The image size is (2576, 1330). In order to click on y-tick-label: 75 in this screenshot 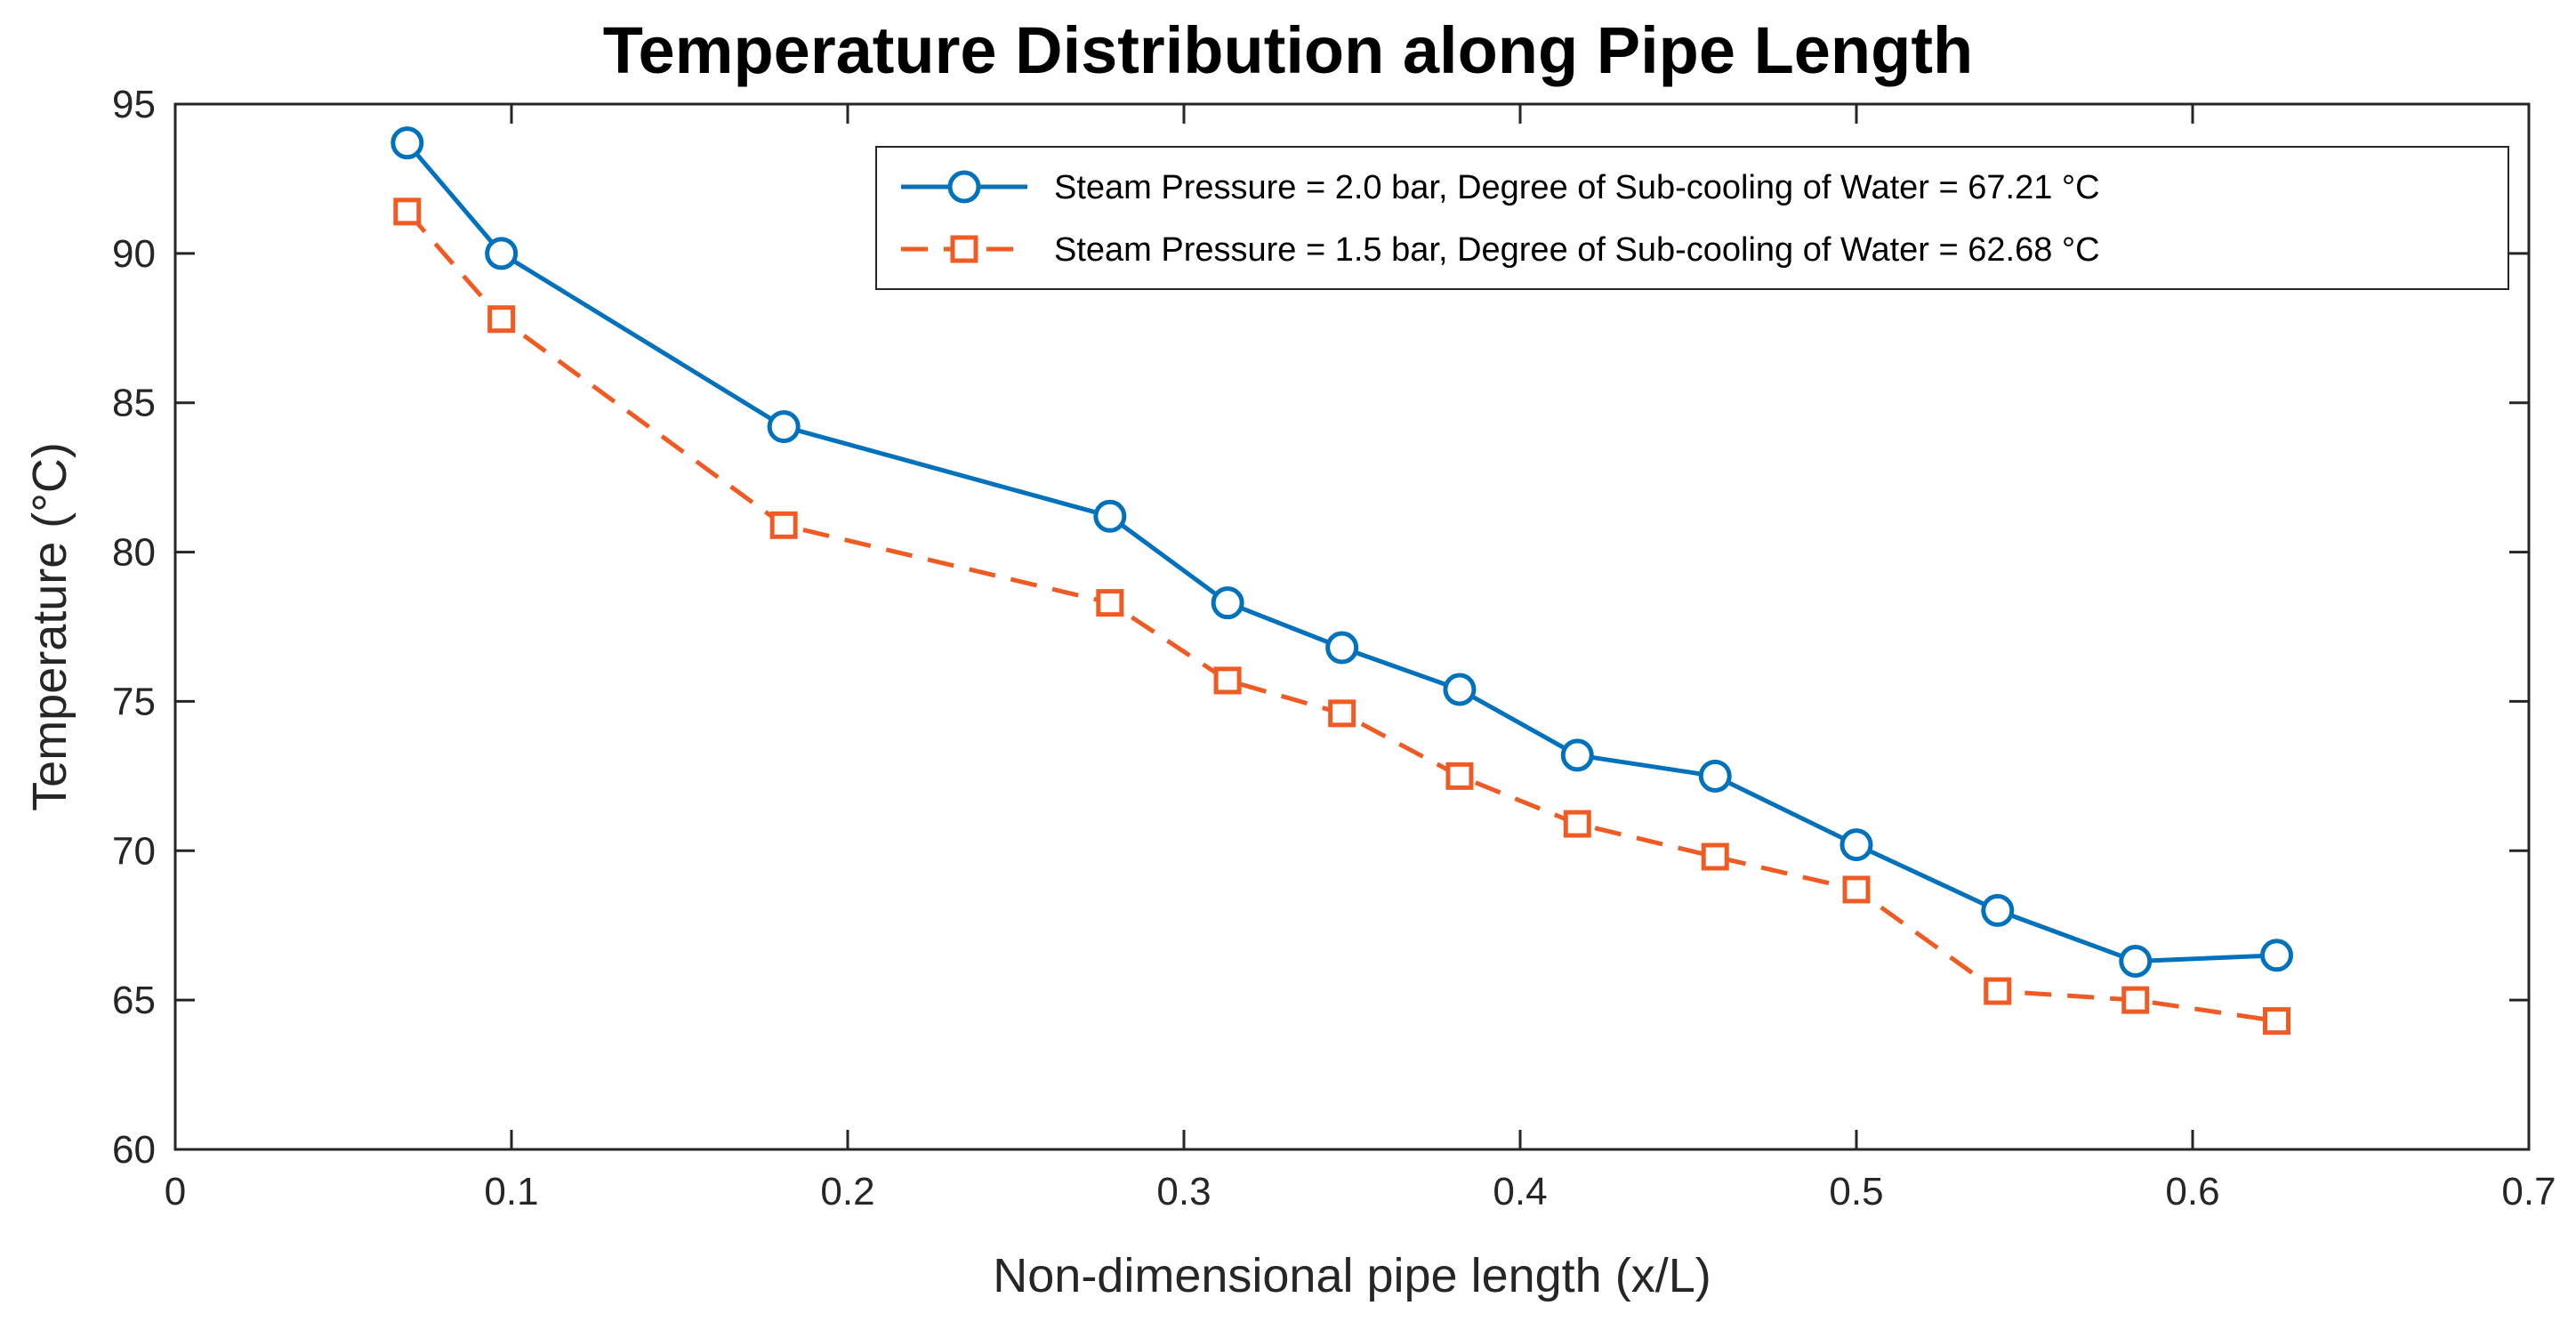, I will do `click(134, 701)`.